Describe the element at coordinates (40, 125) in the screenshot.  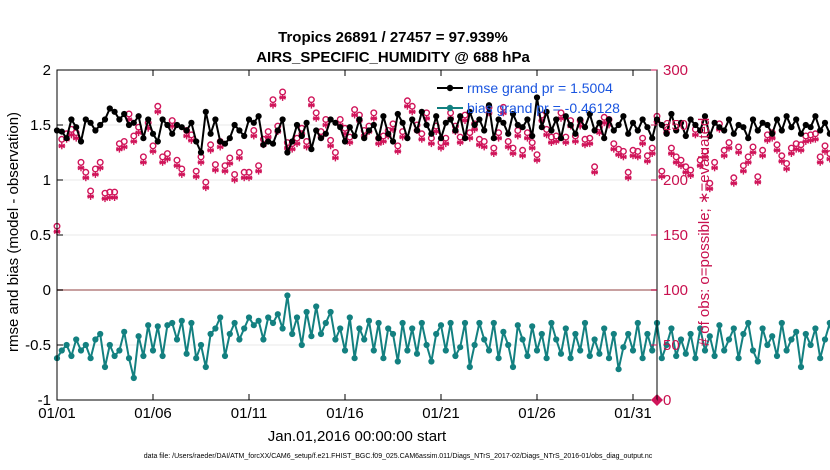
I see `y-tick-label-left: 1.5` at that location.